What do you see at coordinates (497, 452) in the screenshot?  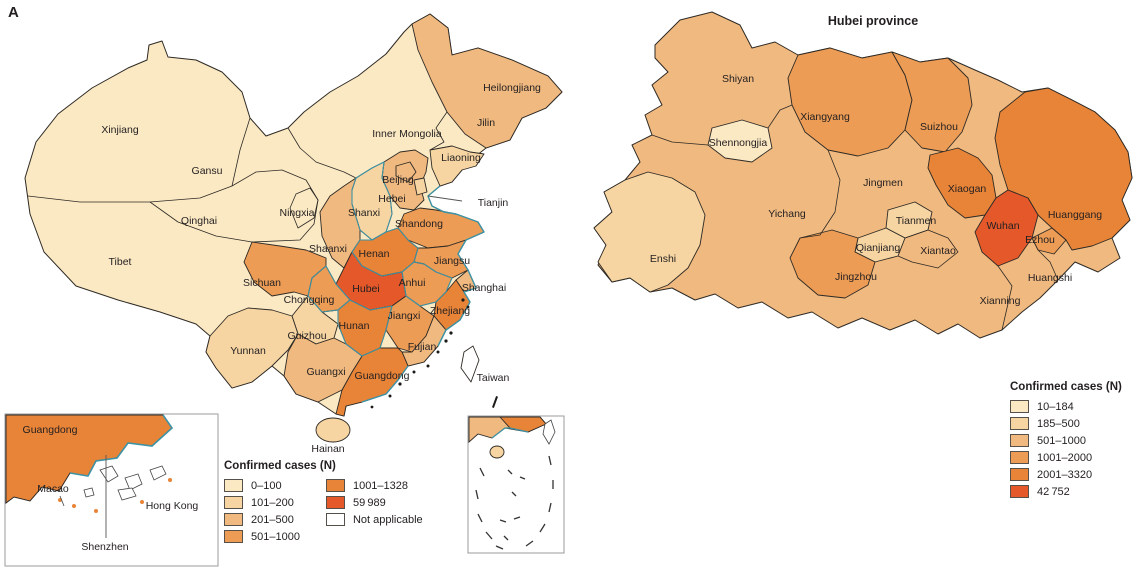 I see `inset-scs-hainan` at bounding box center [497, 452].